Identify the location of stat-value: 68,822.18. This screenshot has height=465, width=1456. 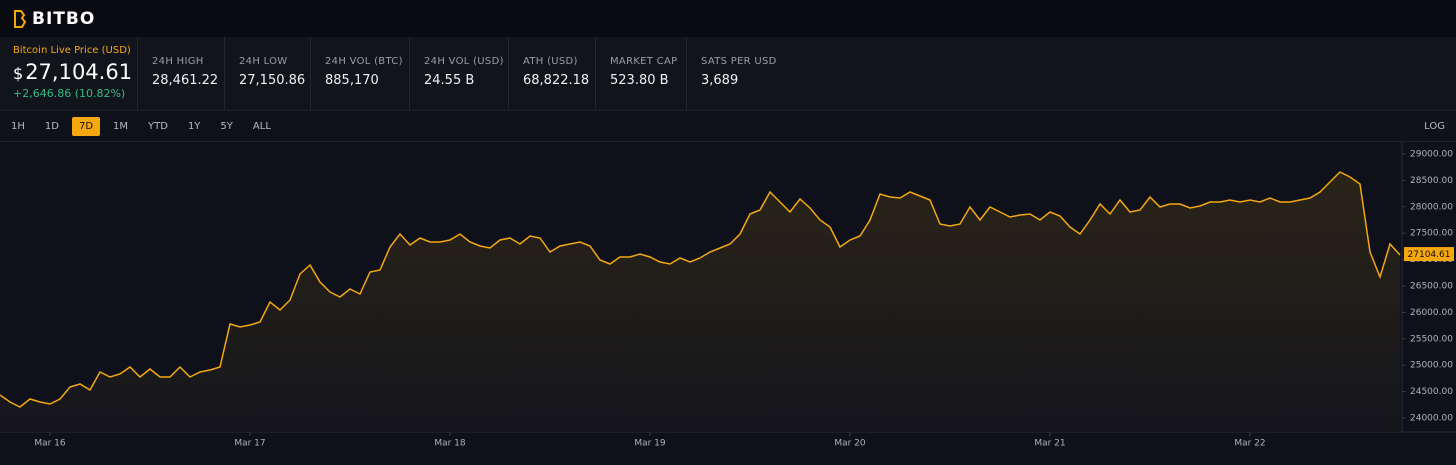
(556, 80).